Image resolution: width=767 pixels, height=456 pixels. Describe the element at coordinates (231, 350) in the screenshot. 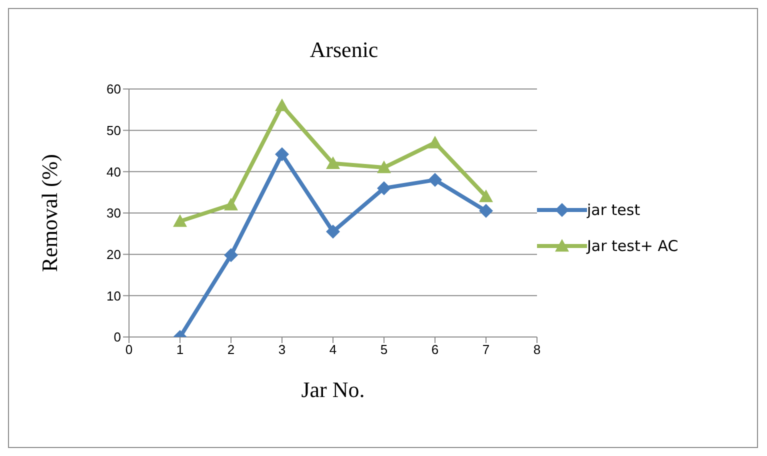

I see `x-tick-label: 2` at that location.